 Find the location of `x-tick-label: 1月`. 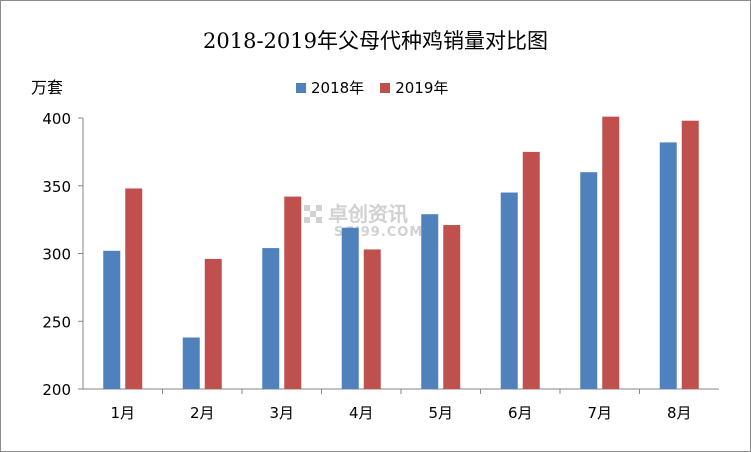

x-tick-label: 1月 is located at coordinates (122, 413).